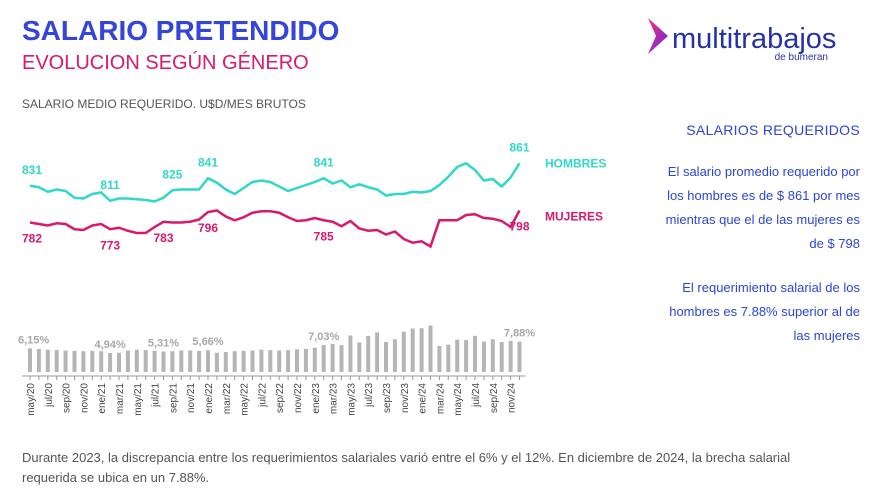 The width and height of the screenshot is (886, 504). Describe the element at coordinates (405, 398) in the screenshot. I see `x-tick-label: nov/23` at that location.